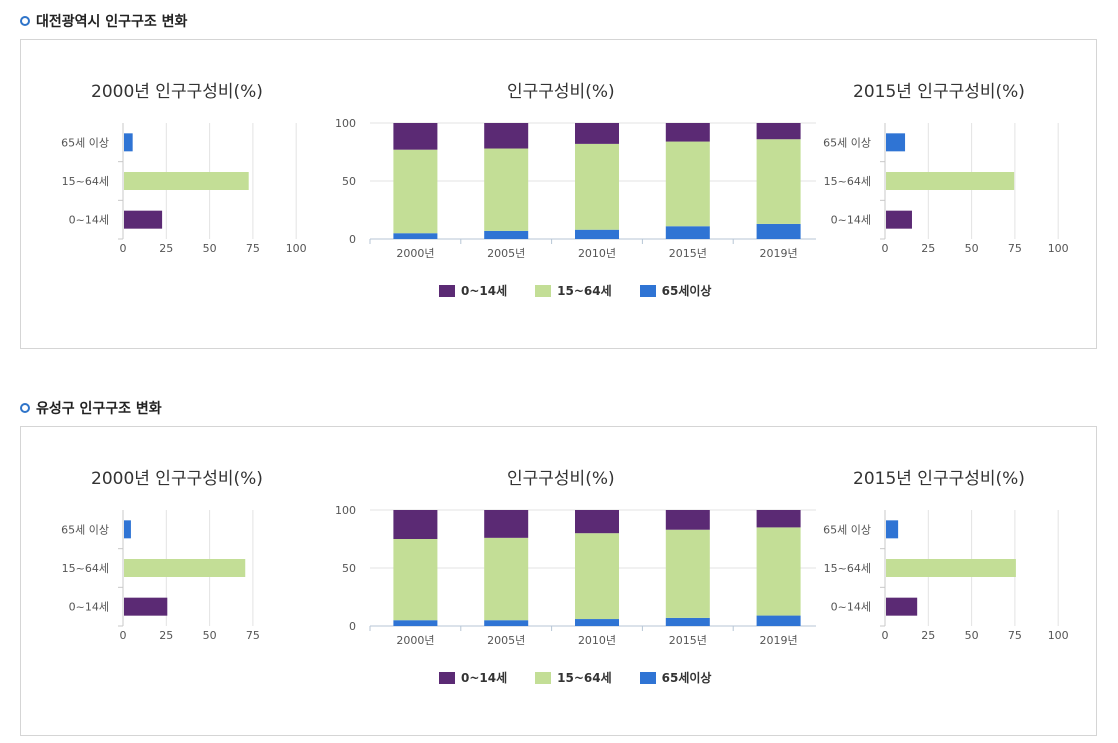 The image size is (1118, 743). I want to click on left-horizontal-bar-chart: 0 25 50 75 100 65세 이상 15~64세 0~14세, so click(184, 189).